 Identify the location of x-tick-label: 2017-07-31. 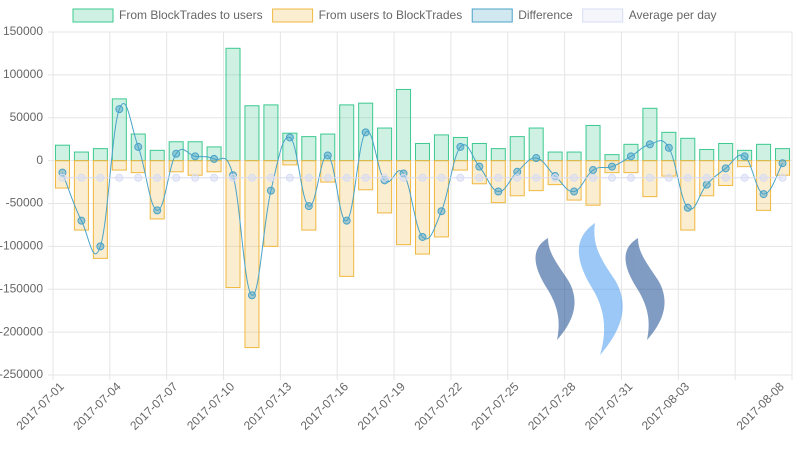
(609, 406).